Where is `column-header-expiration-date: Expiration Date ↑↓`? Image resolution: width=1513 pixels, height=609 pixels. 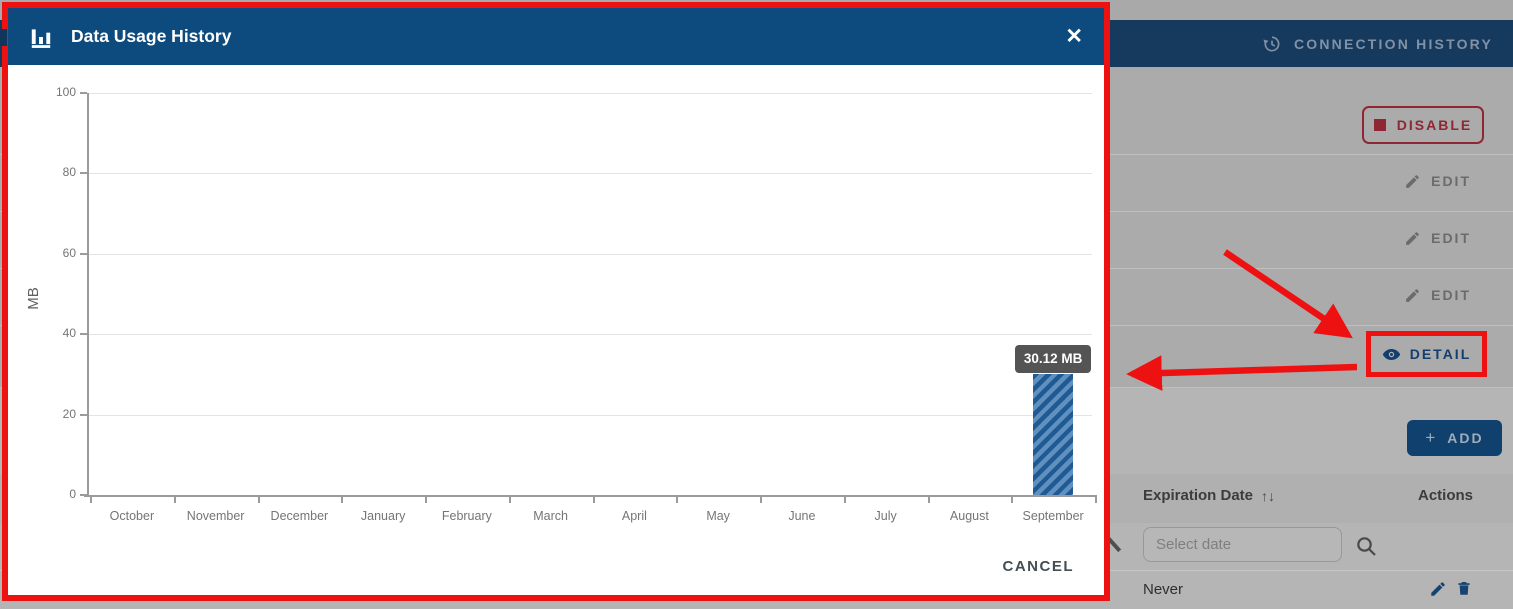
column-header-expiration-date: Expiration Date ↑↓ is located at coordinates (1209, 495).